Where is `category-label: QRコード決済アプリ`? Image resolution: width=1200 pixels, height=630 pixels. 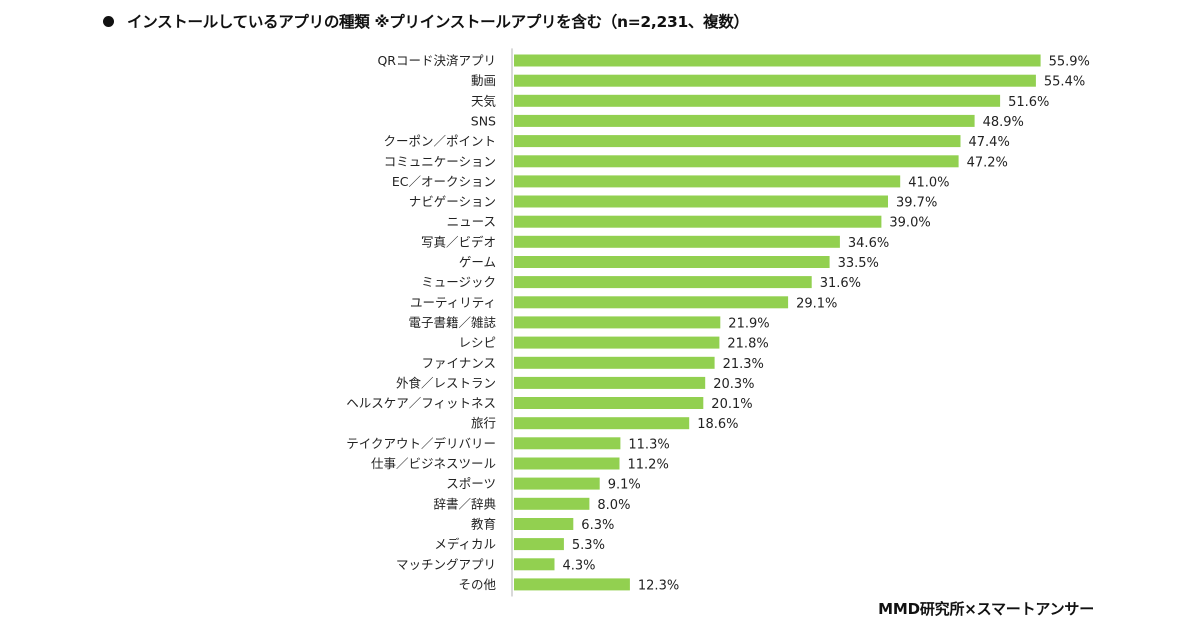
category-label: QRコード決済アプリ is located at coordinates (436, 60).